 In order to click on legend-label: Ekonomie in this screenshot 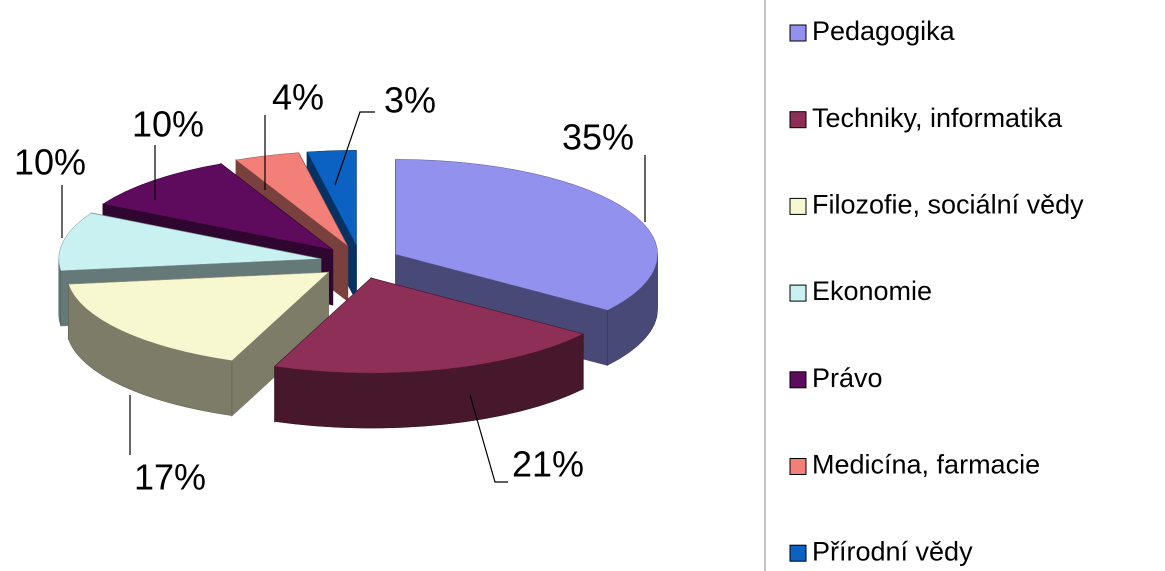, I will do `click(872, 291)`.